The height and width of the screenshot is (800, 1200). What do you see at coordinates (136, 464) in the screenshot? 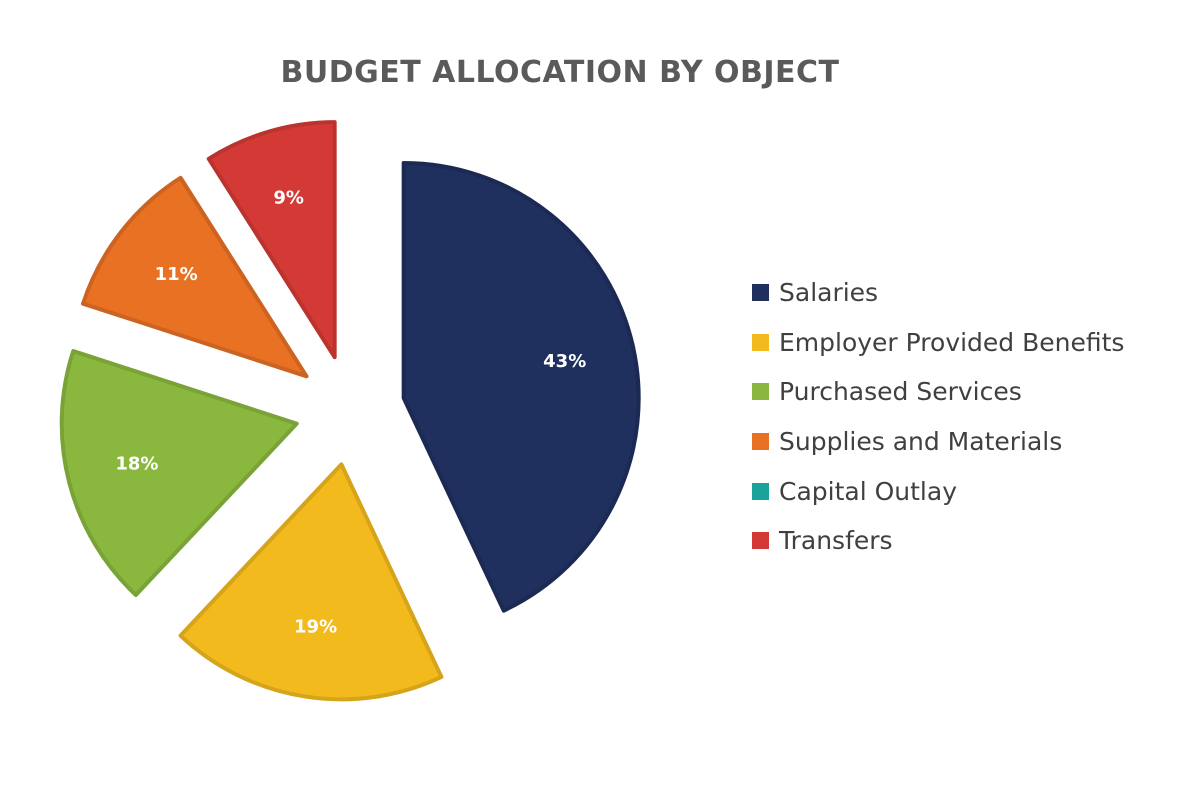
I see `slice-data-label-purchased-services: 18%` at bounding box center [136, 464].